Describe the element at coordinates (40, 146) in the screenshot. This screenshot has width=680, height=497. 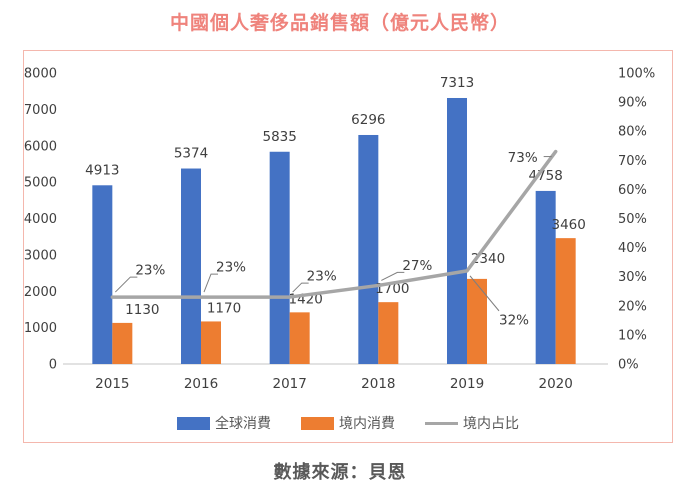
I see `left-axis-tick: 6000` at that location.